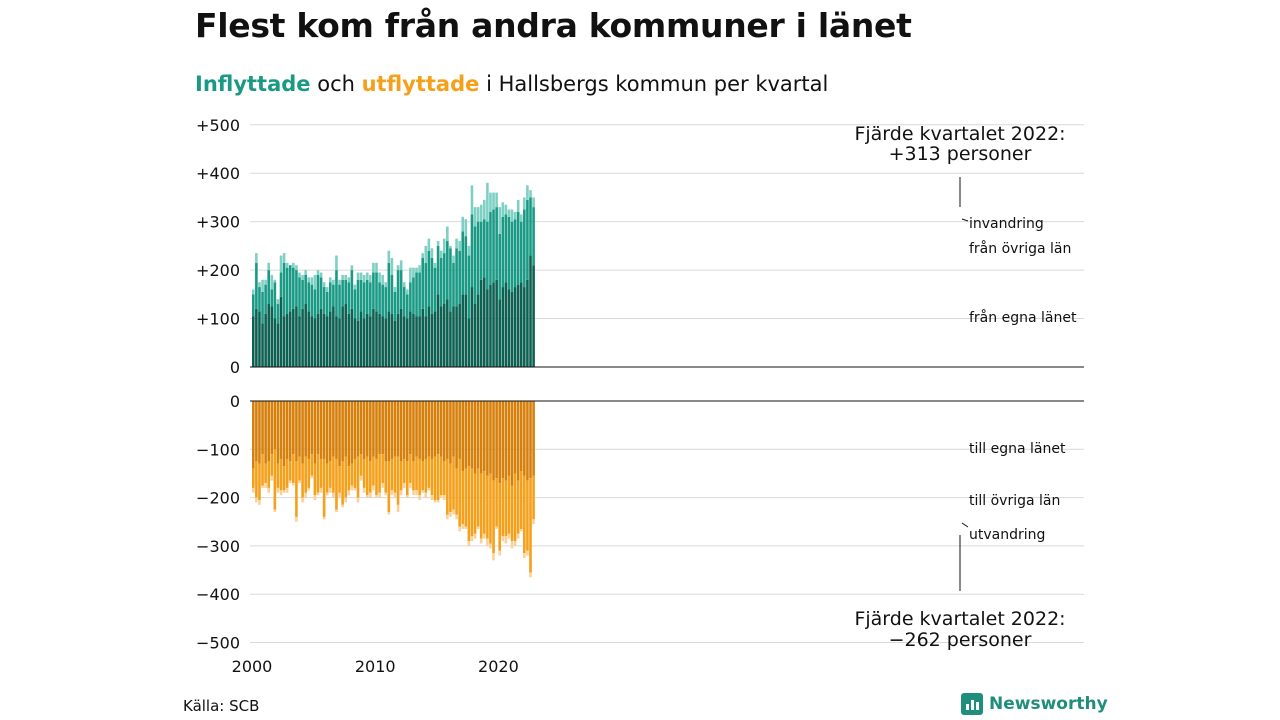 This screenshot has height=720, width=1280. What do you see at coordinates (218, 449) in the screenshot?
I see `y-tick-label: −100` at bounding box center [218, 449].